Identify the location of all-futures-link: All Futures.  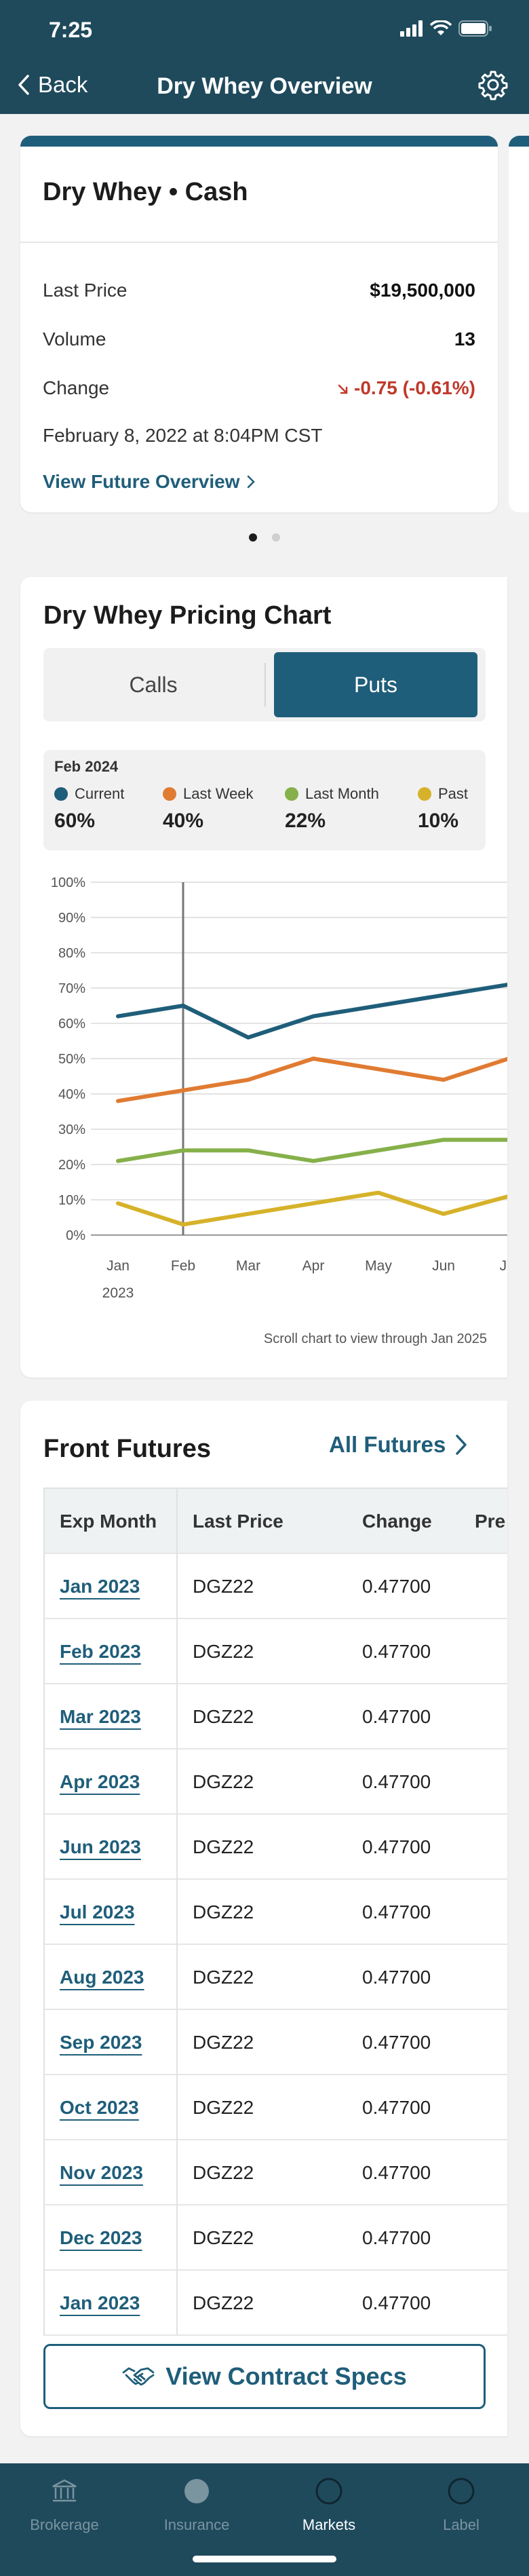
(398, 1445).